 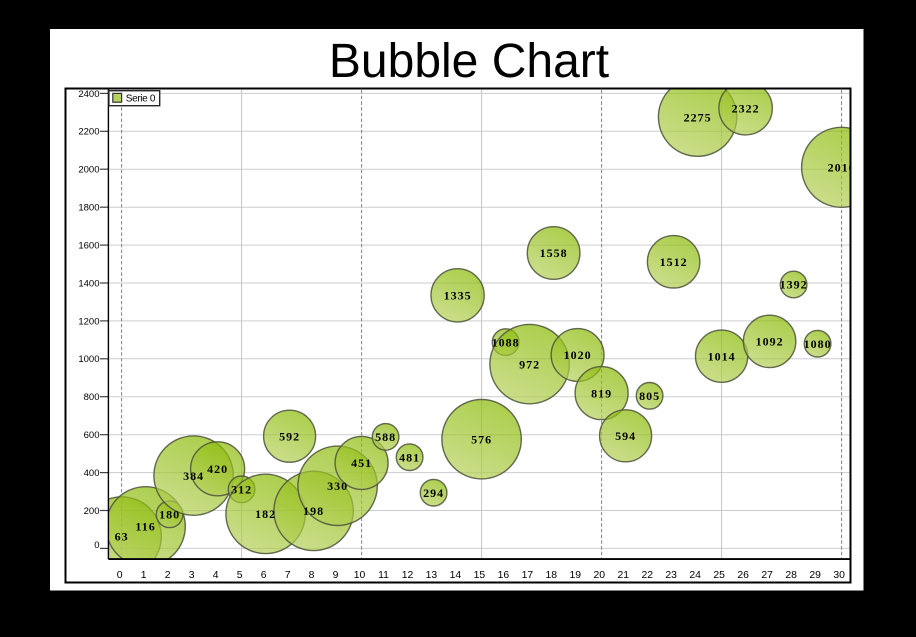 What do you see at coordinates (217, 469) in the screenshot?
I see `svg-text: 420` at bounding box center [217, 469].